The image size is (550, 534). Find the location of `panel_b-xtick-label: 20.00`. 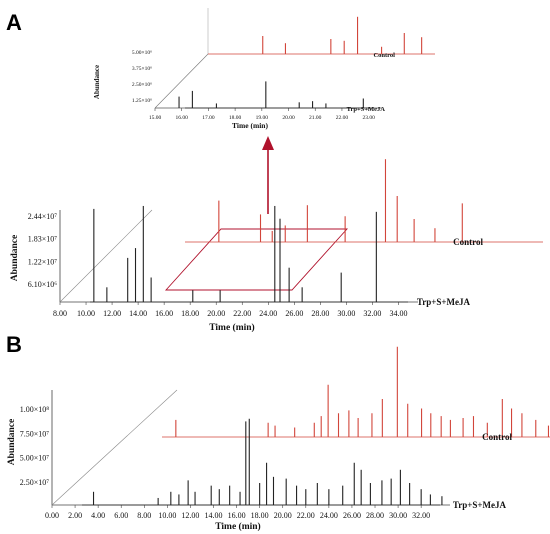

panel_b-xtick-label: 20.00 is located at coordinates (283, 515).